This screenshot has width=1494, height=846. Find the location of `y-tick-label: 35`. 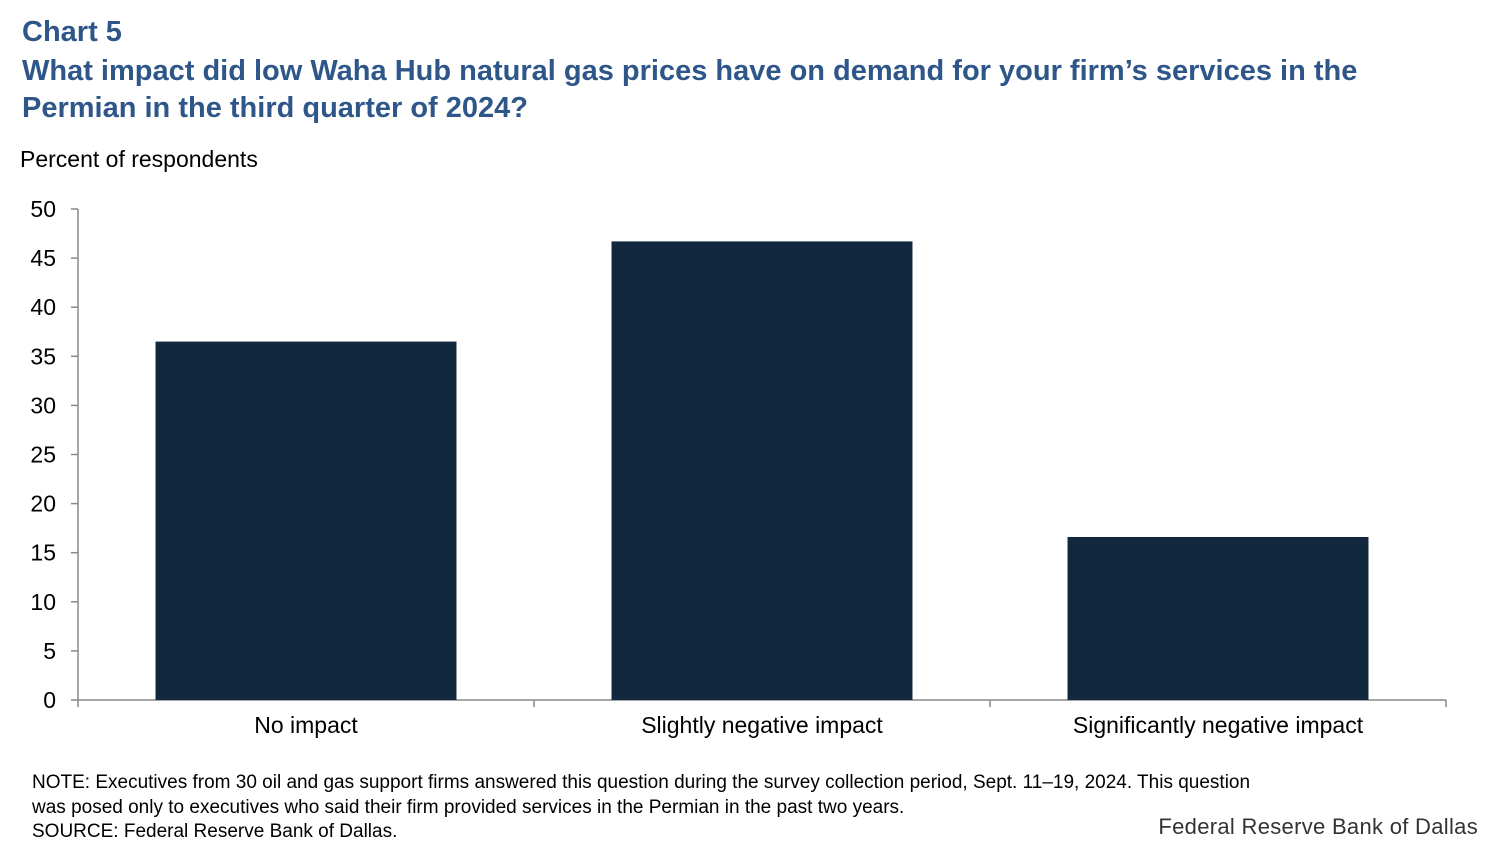

y-tick-label: 35 is located at coordinates (43, 356).